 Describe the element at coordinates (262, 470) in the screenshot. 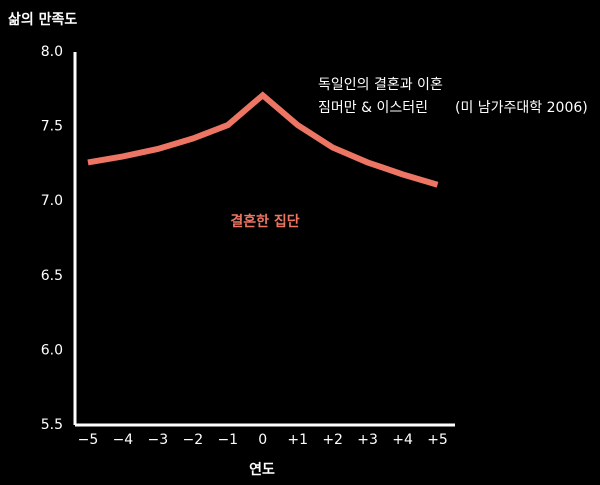

I see `x-axis-label: 연도` at that location.